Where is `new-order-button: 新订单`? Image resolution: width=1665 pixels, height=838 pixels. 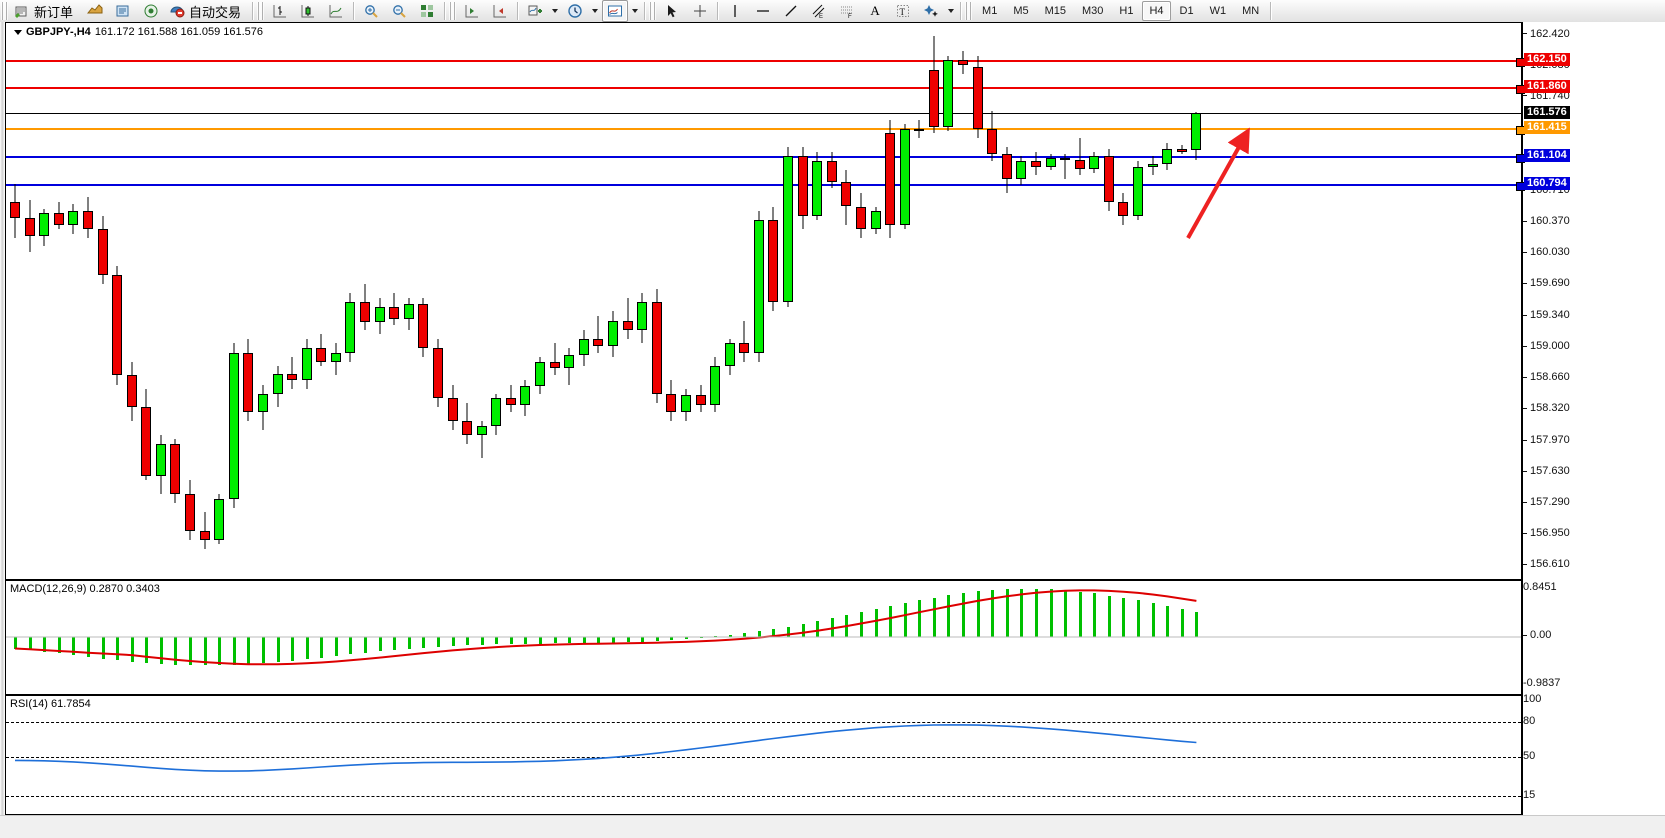 new-order-button: 新订单 is located at coordinates (45, 11).